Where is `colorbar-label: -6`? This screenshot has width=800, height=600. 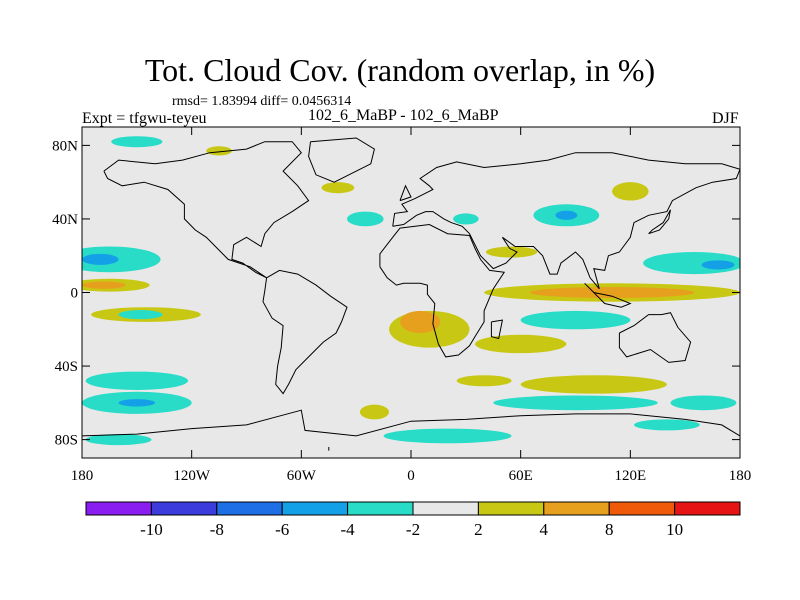
colorbar-label: -6 is located at coordinates (282, 529).